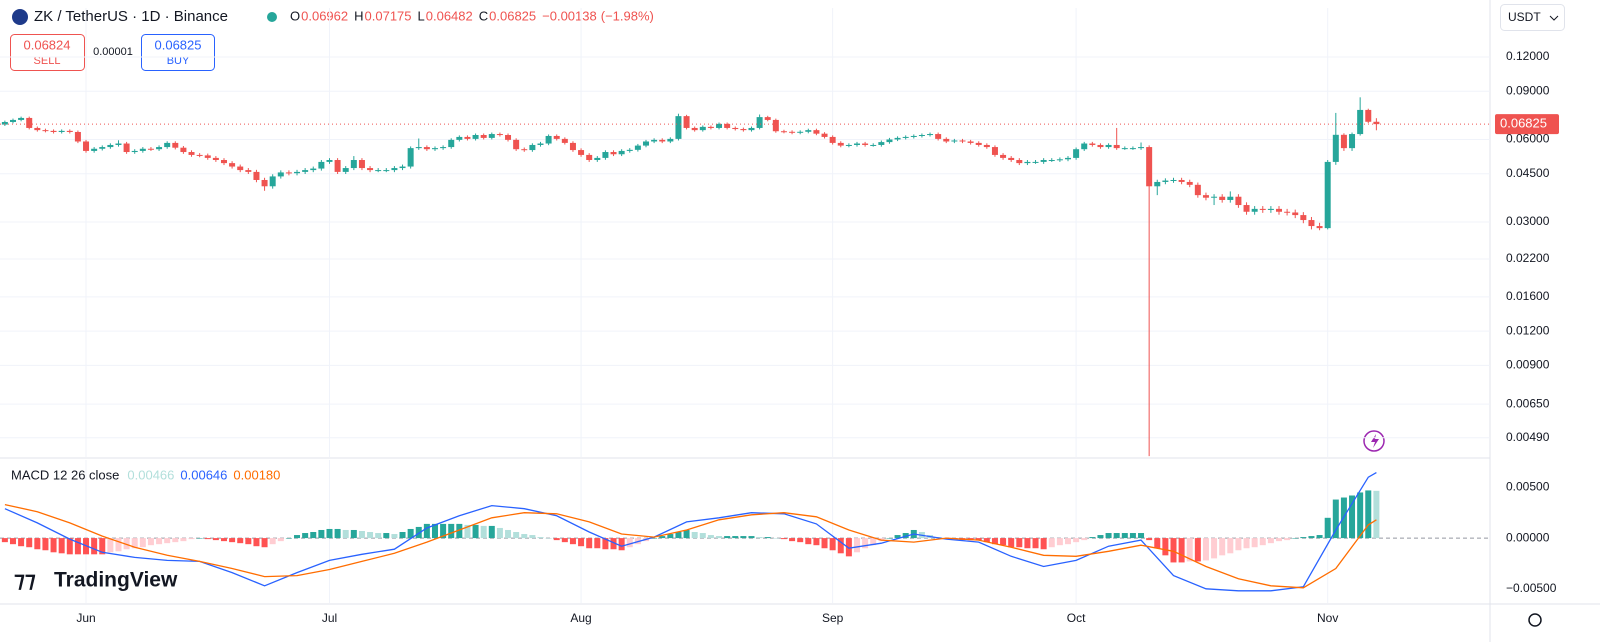 Image resolution: width=1600 pixels, height=642 pixels. Describe the element at coordinates (1327, 618) in the screenshot. I see `x-tick-label: Nov` at that location.